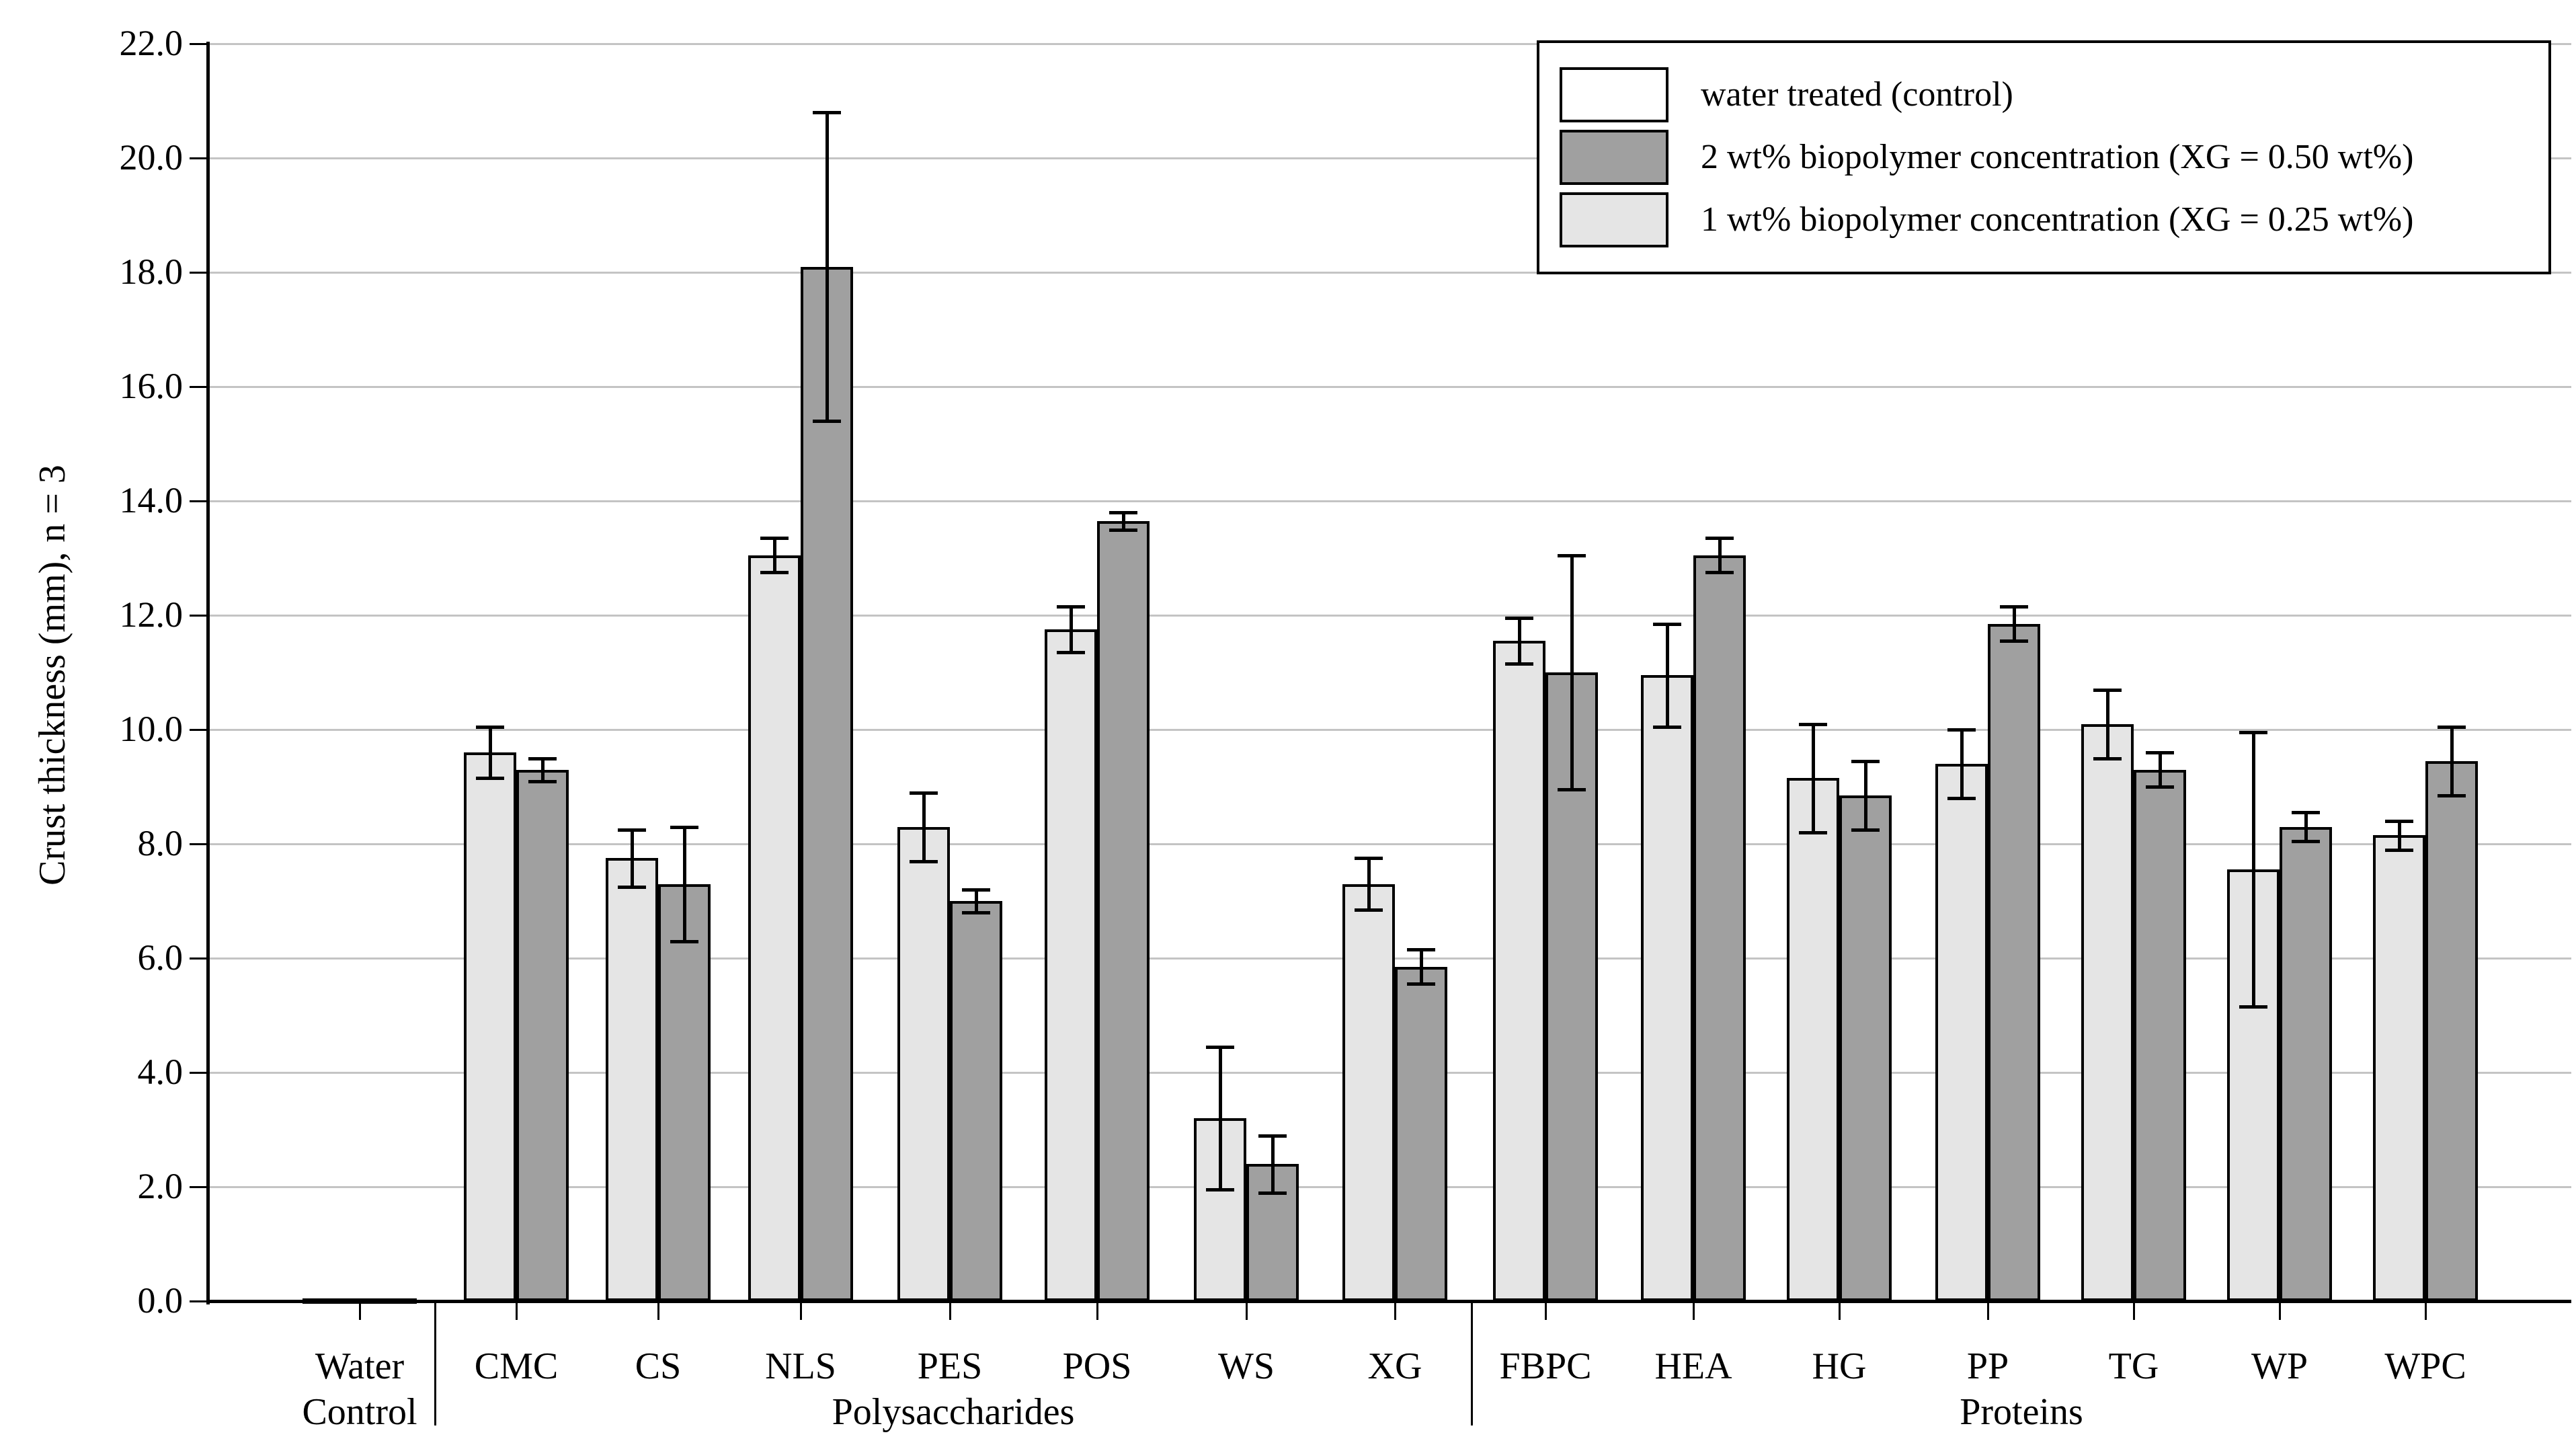 The width and height of the screenshot is (2576, 1447). What do you see at coordinates (658, 1366) in the screenshot?
I see `category-label: CS` at bounding box center [658, 1366].